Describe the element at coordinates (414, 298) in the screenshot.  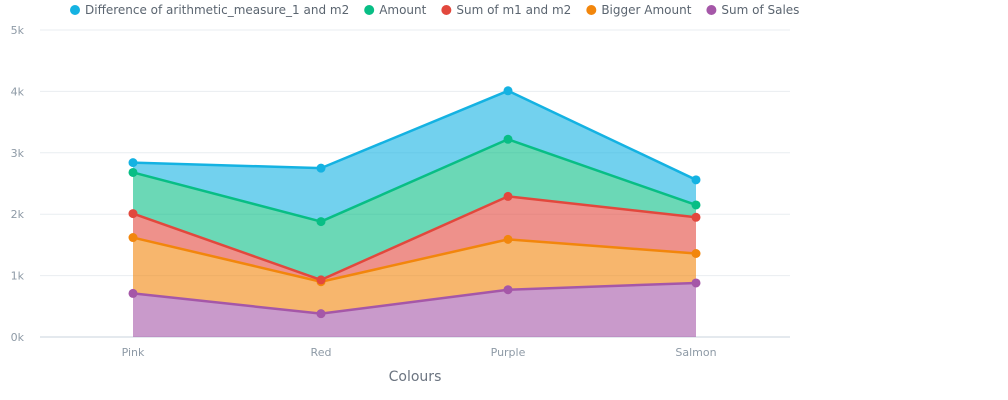
I see `sum-of-sales-line` at that location.